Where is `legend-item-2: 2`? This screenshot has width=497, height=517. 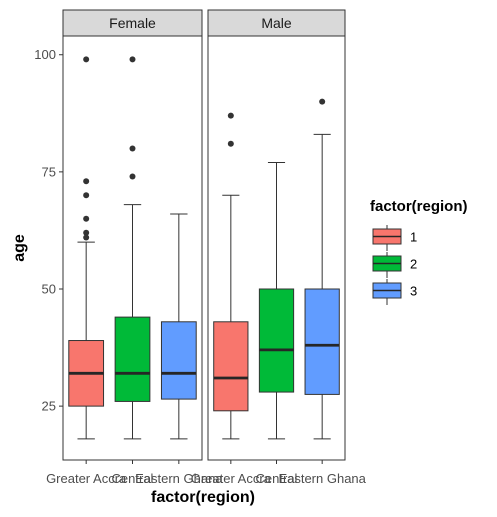
legend-item-2: 2 is located at coordinates (394, 265).